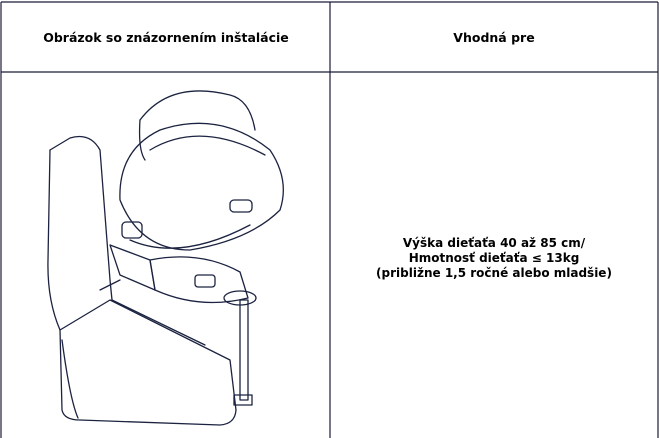 The height and width of the screenshot is (438, 659). Describe the element at coordinates (493, 37) in the screenshot. I see `header-cell: Vhodná pre` at that location.